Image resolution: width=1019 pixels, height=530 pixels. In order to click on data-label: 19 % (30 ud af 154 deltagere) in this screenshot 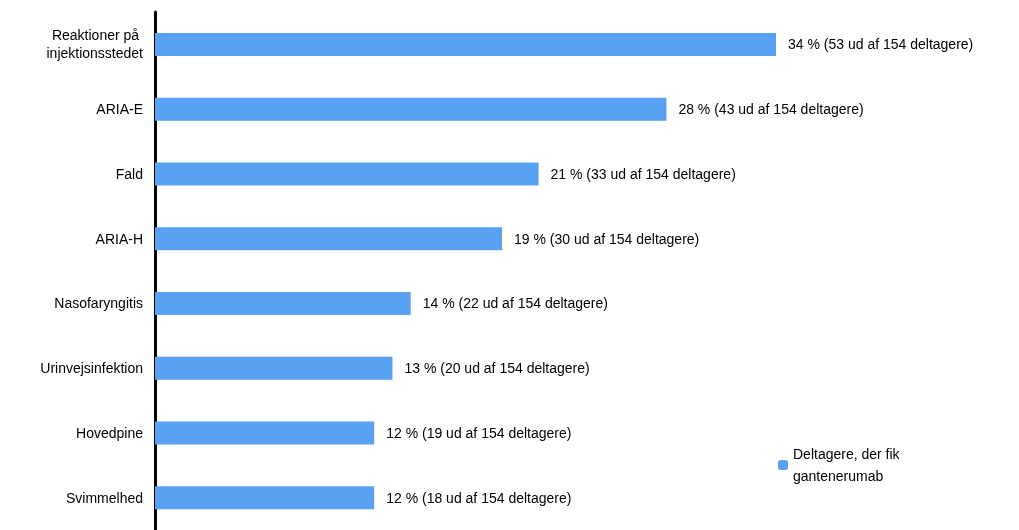, I will do `click(607, 238)`.